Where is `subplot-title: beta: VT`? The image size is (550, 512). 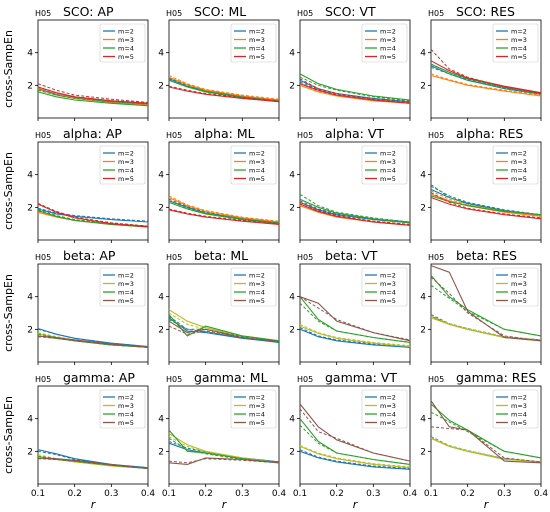 subplot-title: beta: VT is located at coordinates (351, 255).